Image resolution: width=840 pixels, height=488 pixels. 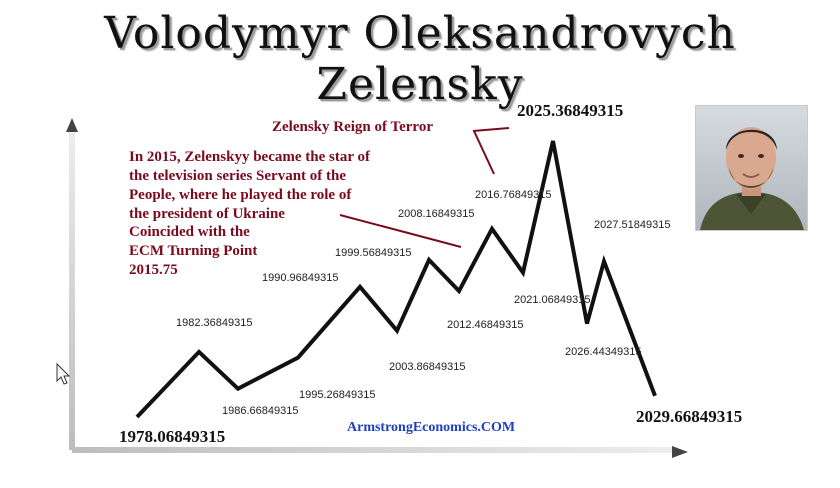 What do you see at coordinates (72, 289) in the screenshot?
I see `y-axis` at bounding box center [72, 289].